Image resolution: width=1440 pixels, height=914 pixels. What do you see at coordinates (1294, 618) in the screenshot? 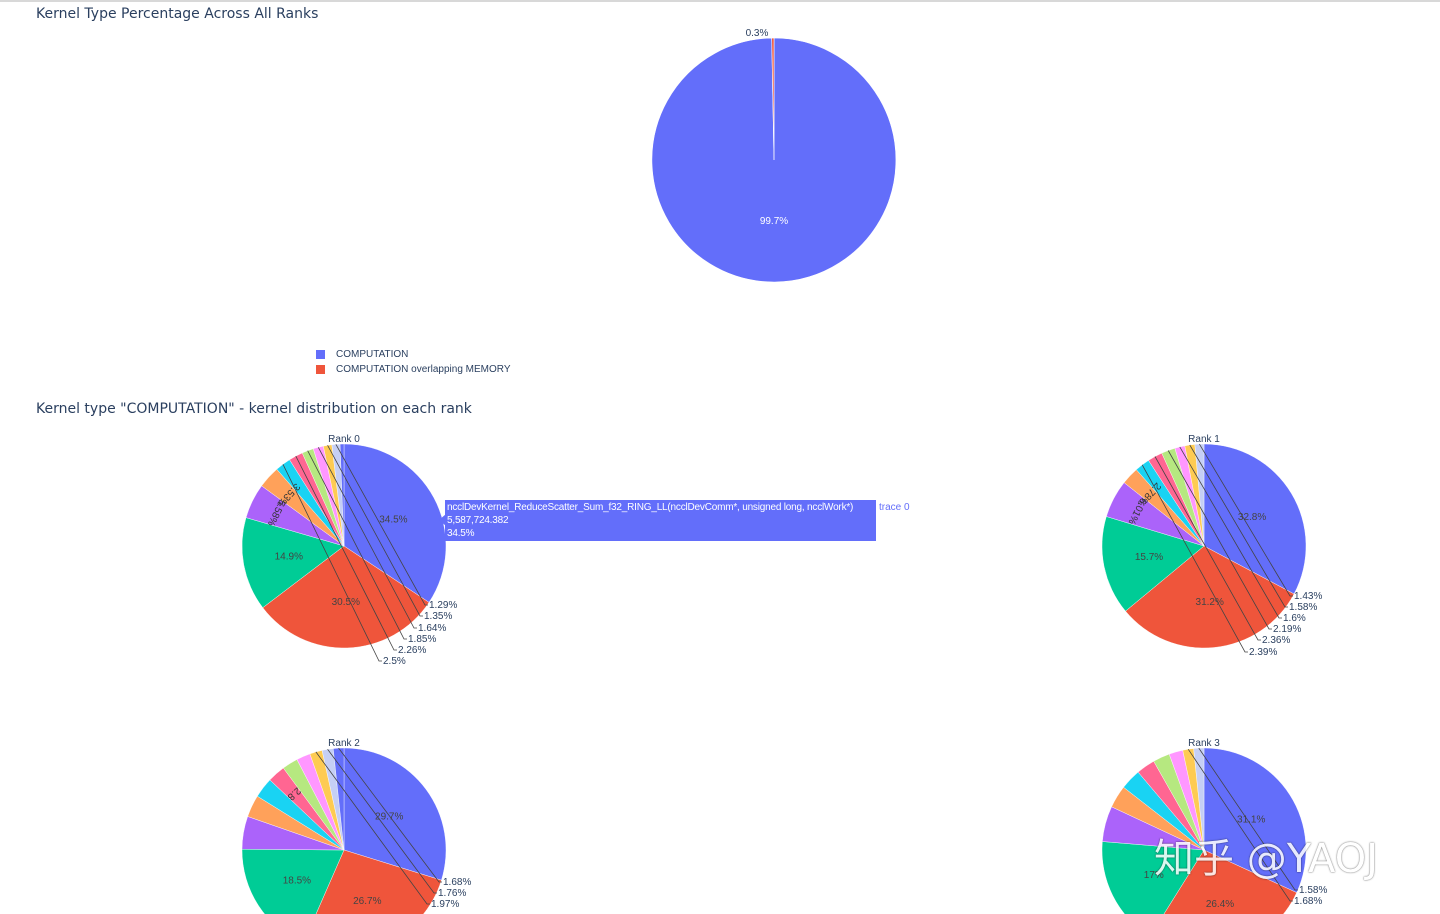
I see `slice-label-outside: 1.6%` at bounding box center [1294, 618].